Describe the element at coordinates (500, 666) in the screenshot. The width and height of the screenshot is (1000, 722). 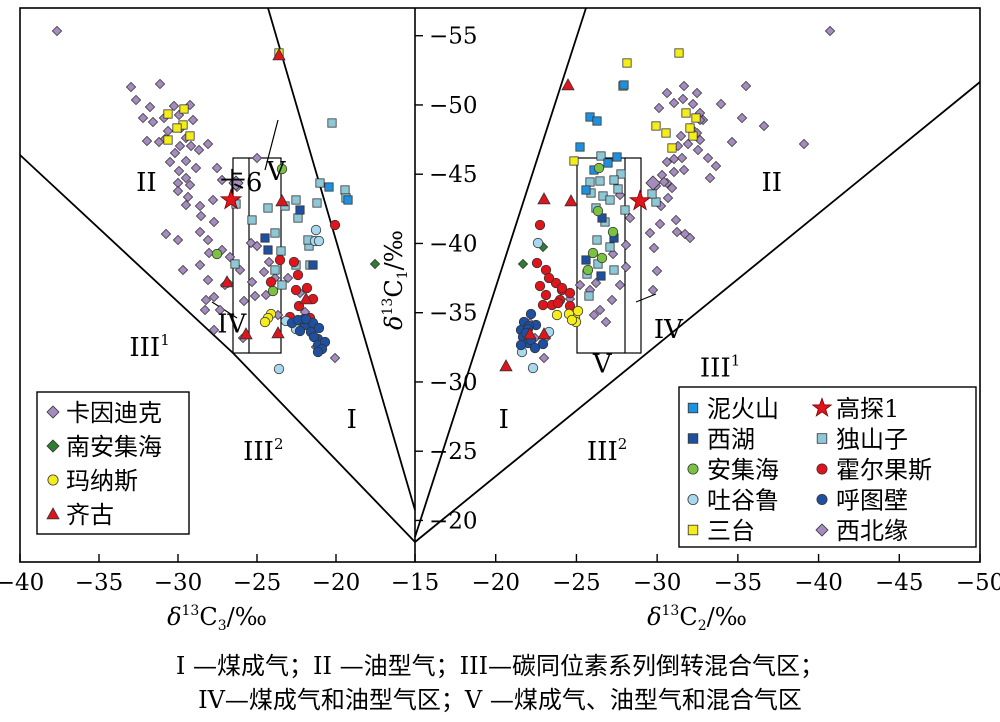
I see `caption-line-1: I —煤成气；II —油型气；III—碳同位素系列倒转混合气区；` at that location.